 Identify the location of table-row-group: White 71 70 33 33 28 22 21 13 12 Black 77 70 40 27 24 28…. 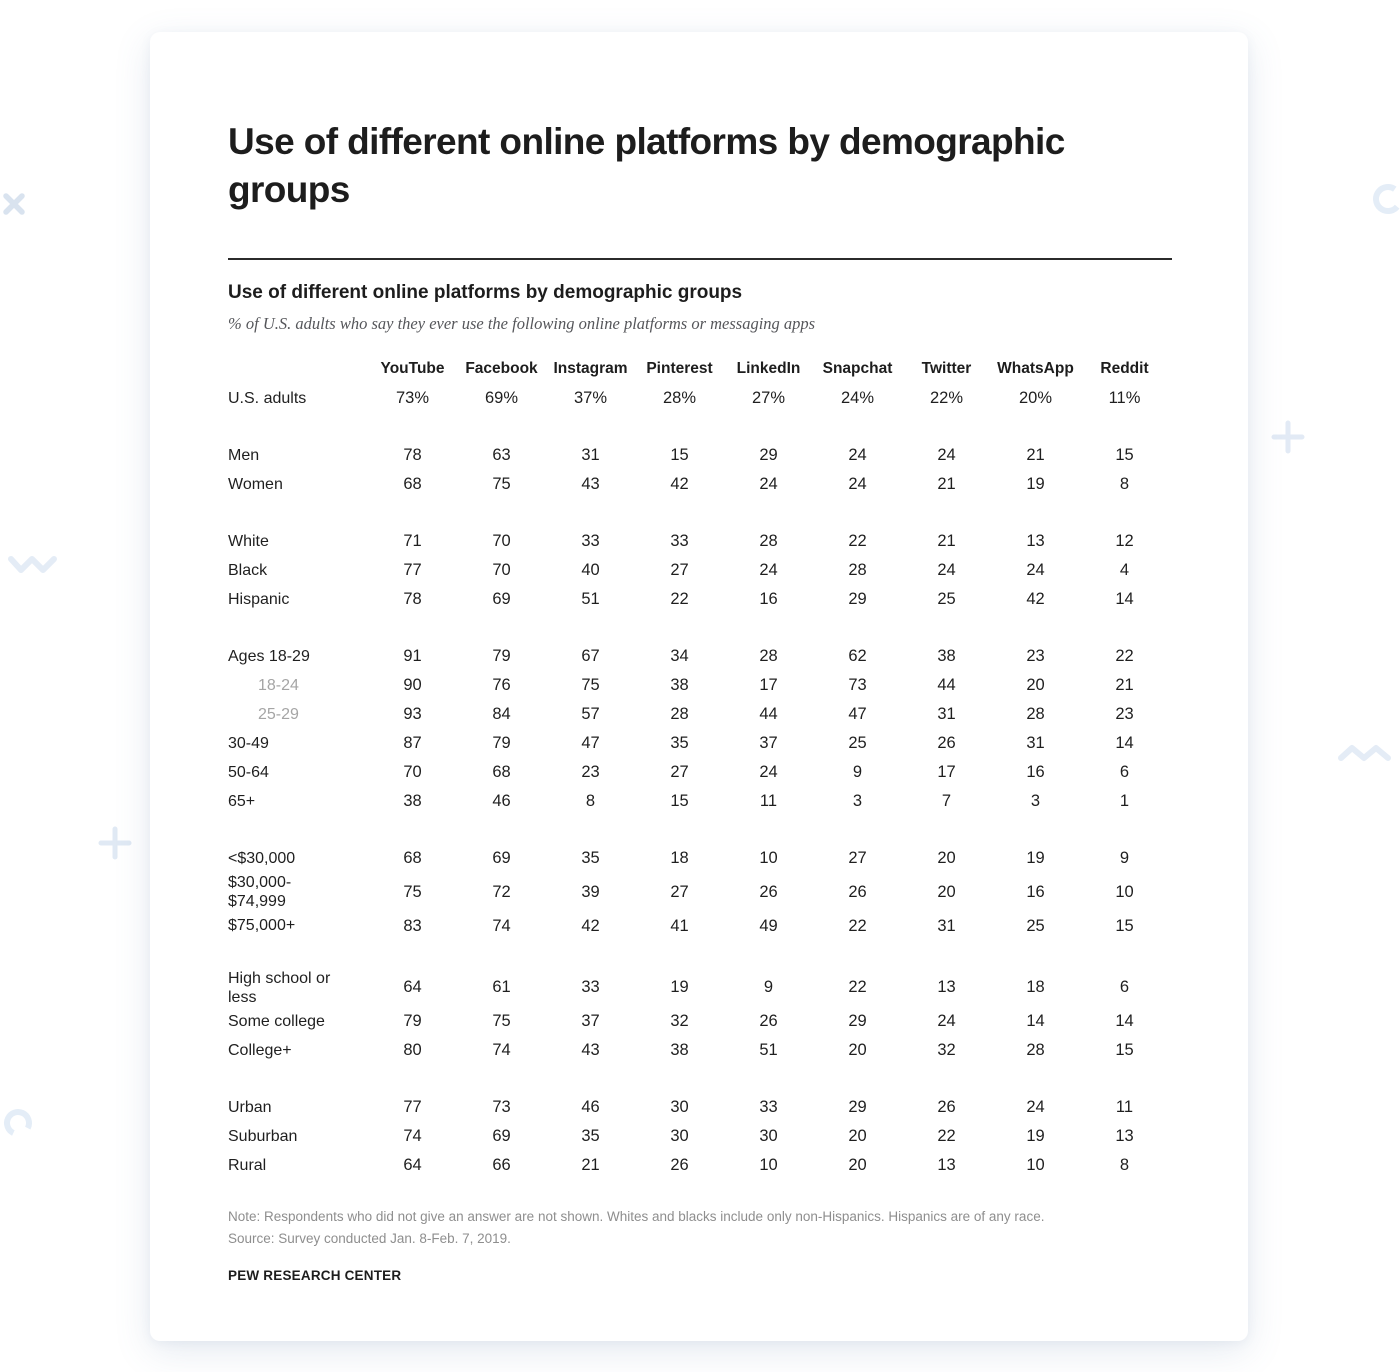
(700, 570).